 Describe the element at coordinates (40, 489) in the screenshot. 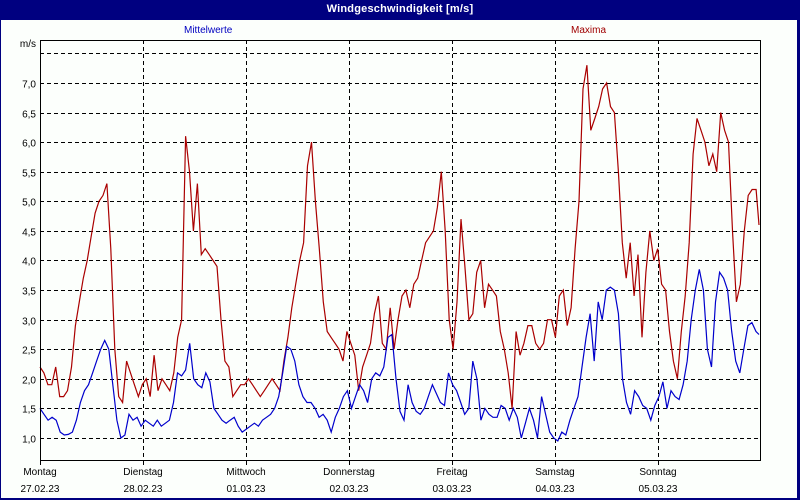

I see `x-tick-date: 27.02.23` at that location.